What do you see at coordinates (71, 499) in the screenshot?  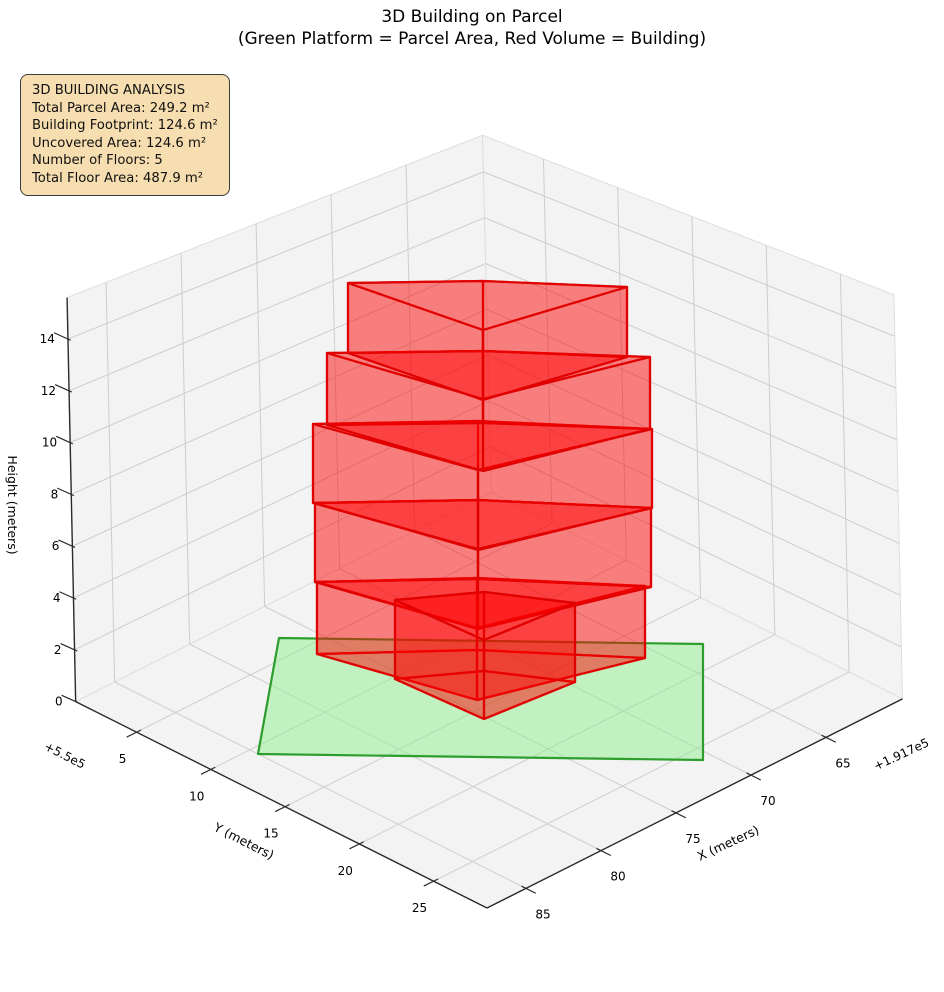 I see `z-axis-line` at bounding box center [71, 499].